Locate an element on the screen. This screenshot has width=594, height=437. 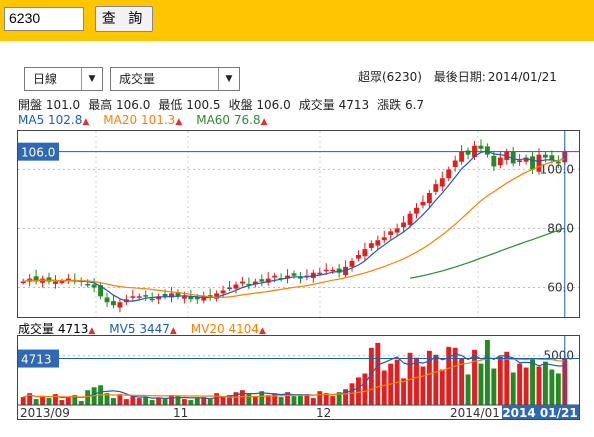
stock-name: 超眾(6230) is located at coordinates (390, 77).